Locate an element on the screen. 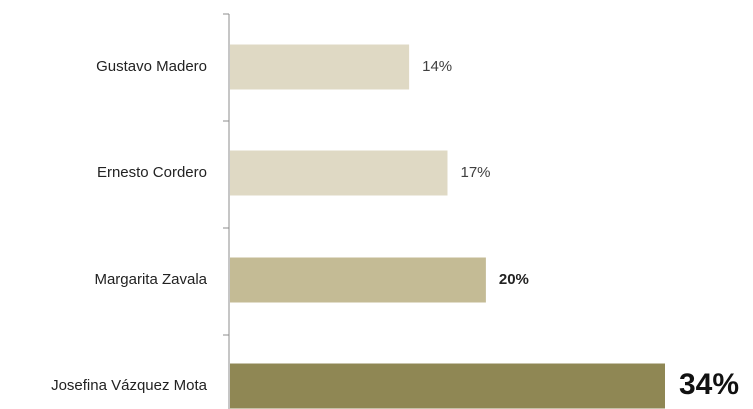 The width and height of the screenshot is (753, 409). value-label: 20% is located at coordinates (514, 279).